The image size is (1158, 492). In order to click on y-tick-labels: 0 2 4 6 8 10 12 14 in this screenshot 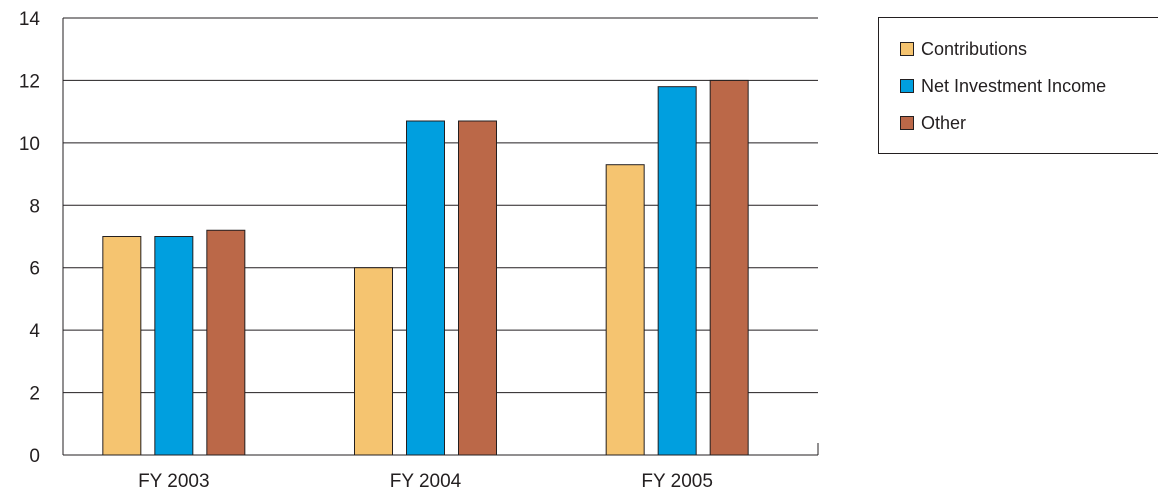, I will do `click(30, 238)`.